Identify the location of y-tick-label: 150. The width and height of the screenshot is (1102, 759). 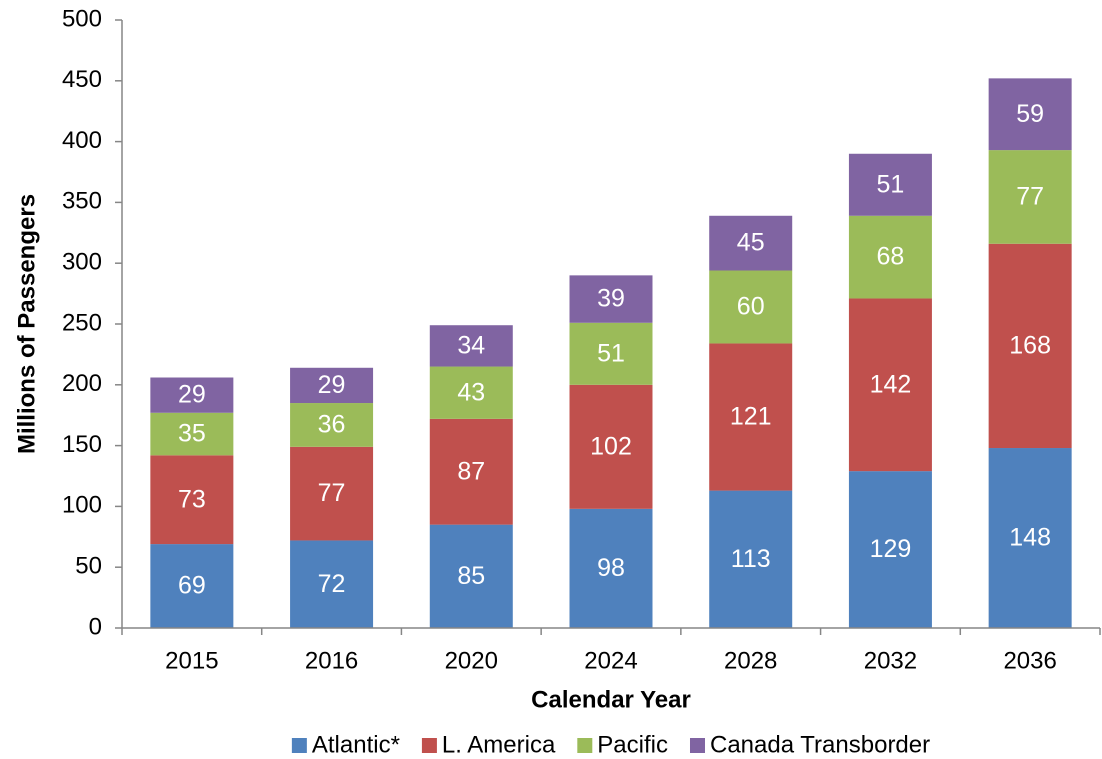
(82, 444).